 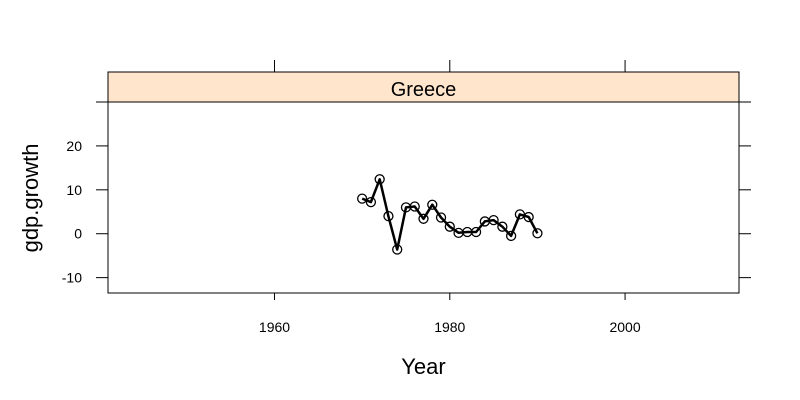 I want to click on strip-background, so click(x=423, y=87).